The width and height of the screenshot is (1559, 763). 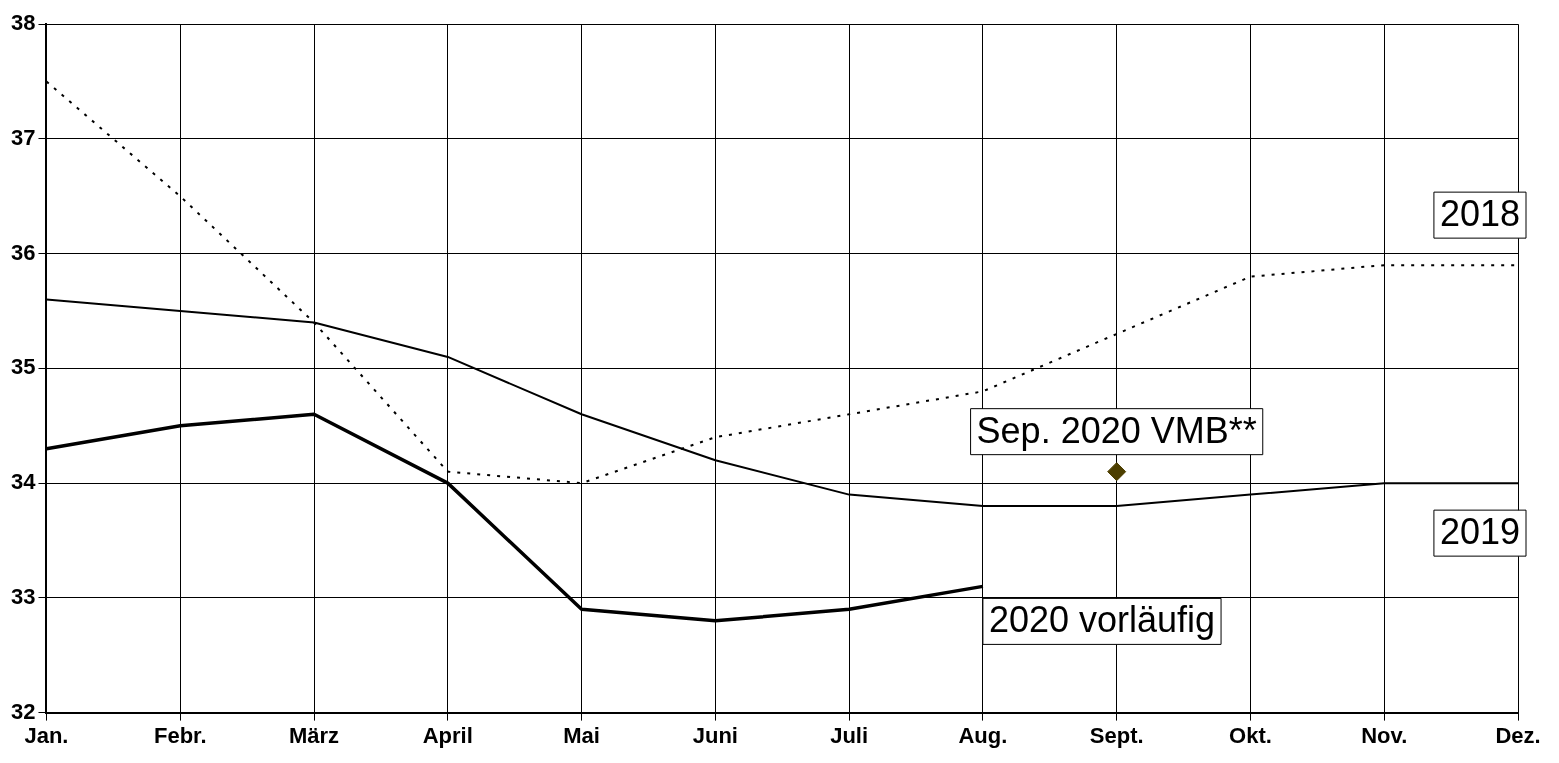 I want to click on x-tick-label: Jan., so click(x=46, y=735).